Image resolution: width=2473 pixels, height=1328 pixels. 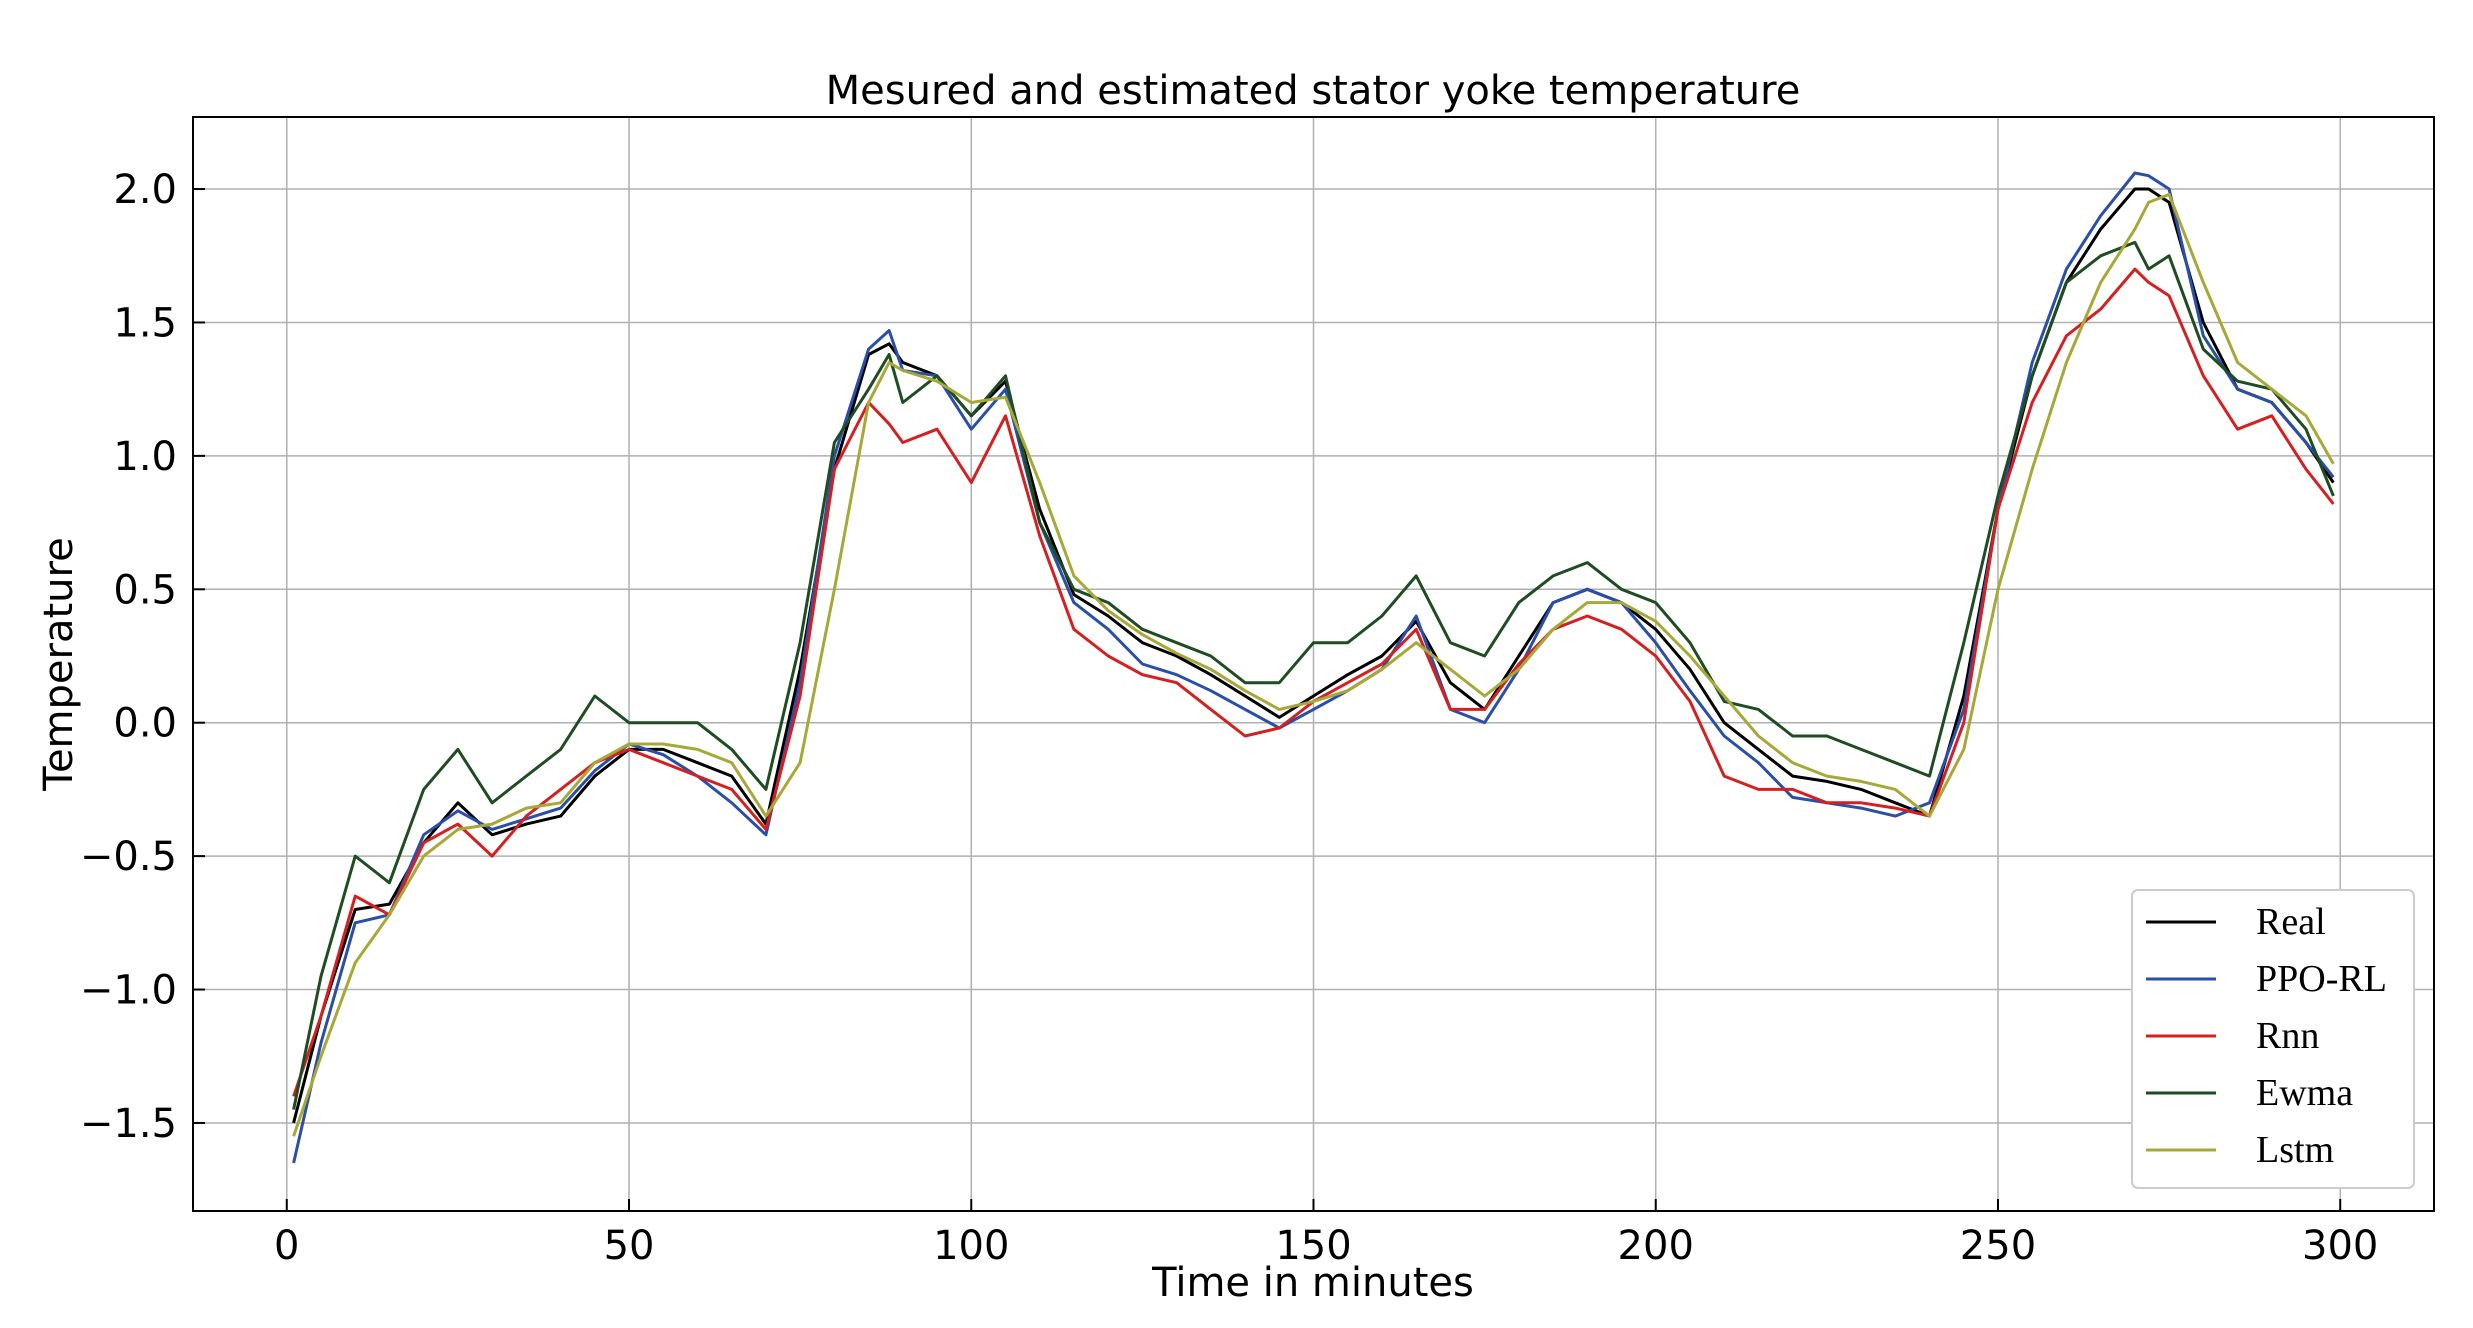 I want to click on x-tick-label: 0, so click(x=286, y=1246).